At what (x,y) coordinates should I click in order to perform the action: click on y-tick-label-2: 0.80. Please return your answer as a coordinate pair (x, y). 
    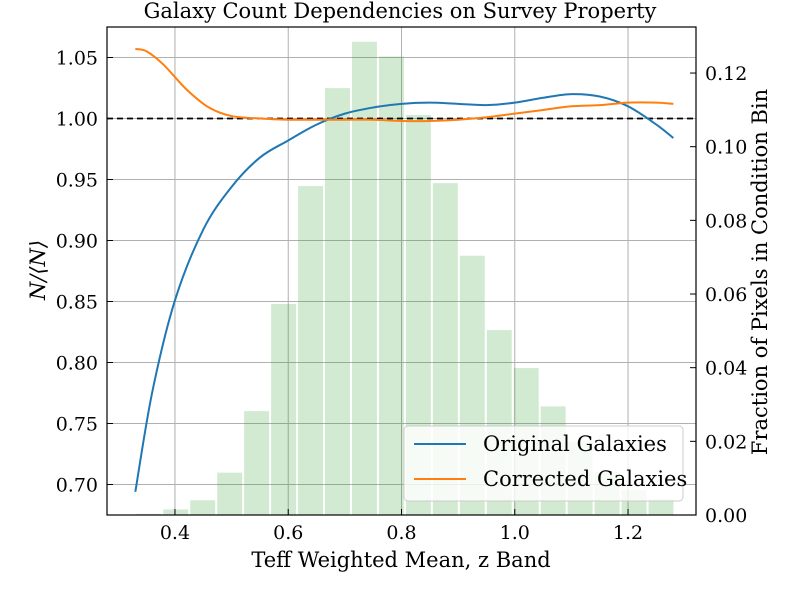
    Looking at the image, I should click on (77, 364).